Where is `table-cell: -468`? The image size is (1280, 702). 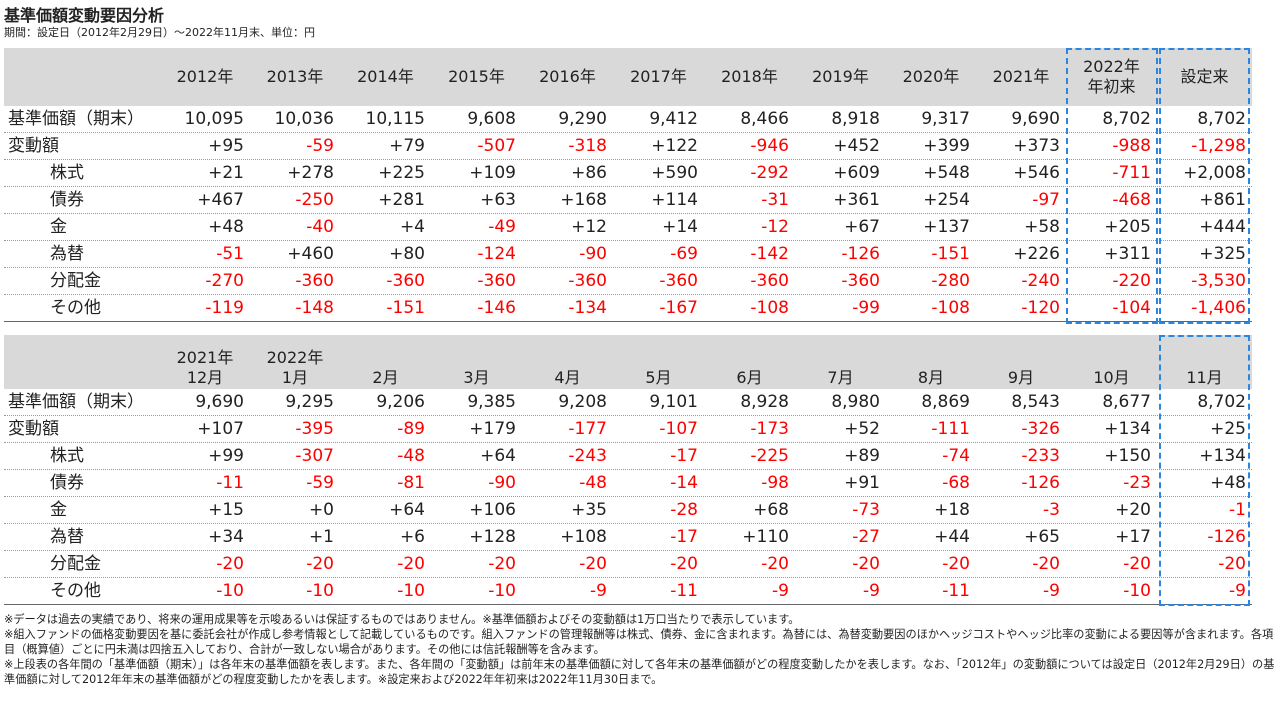
table-cell: -468 is located at coordinates (1131, 200).